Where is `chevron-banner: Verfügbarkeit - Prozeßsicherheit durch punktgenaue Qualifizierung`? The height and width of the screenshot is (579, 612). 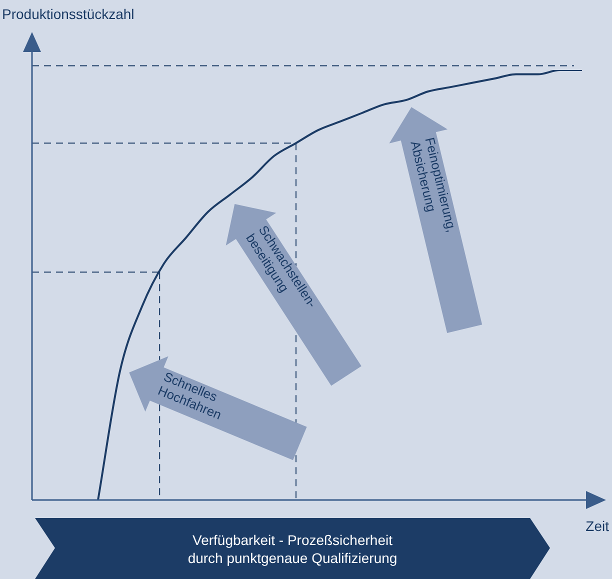 chevron-banner: Verfügbarkeit - Prozeßsicherheit durch punktgenaue Qualifizierung is located at coordinates (292, 548).